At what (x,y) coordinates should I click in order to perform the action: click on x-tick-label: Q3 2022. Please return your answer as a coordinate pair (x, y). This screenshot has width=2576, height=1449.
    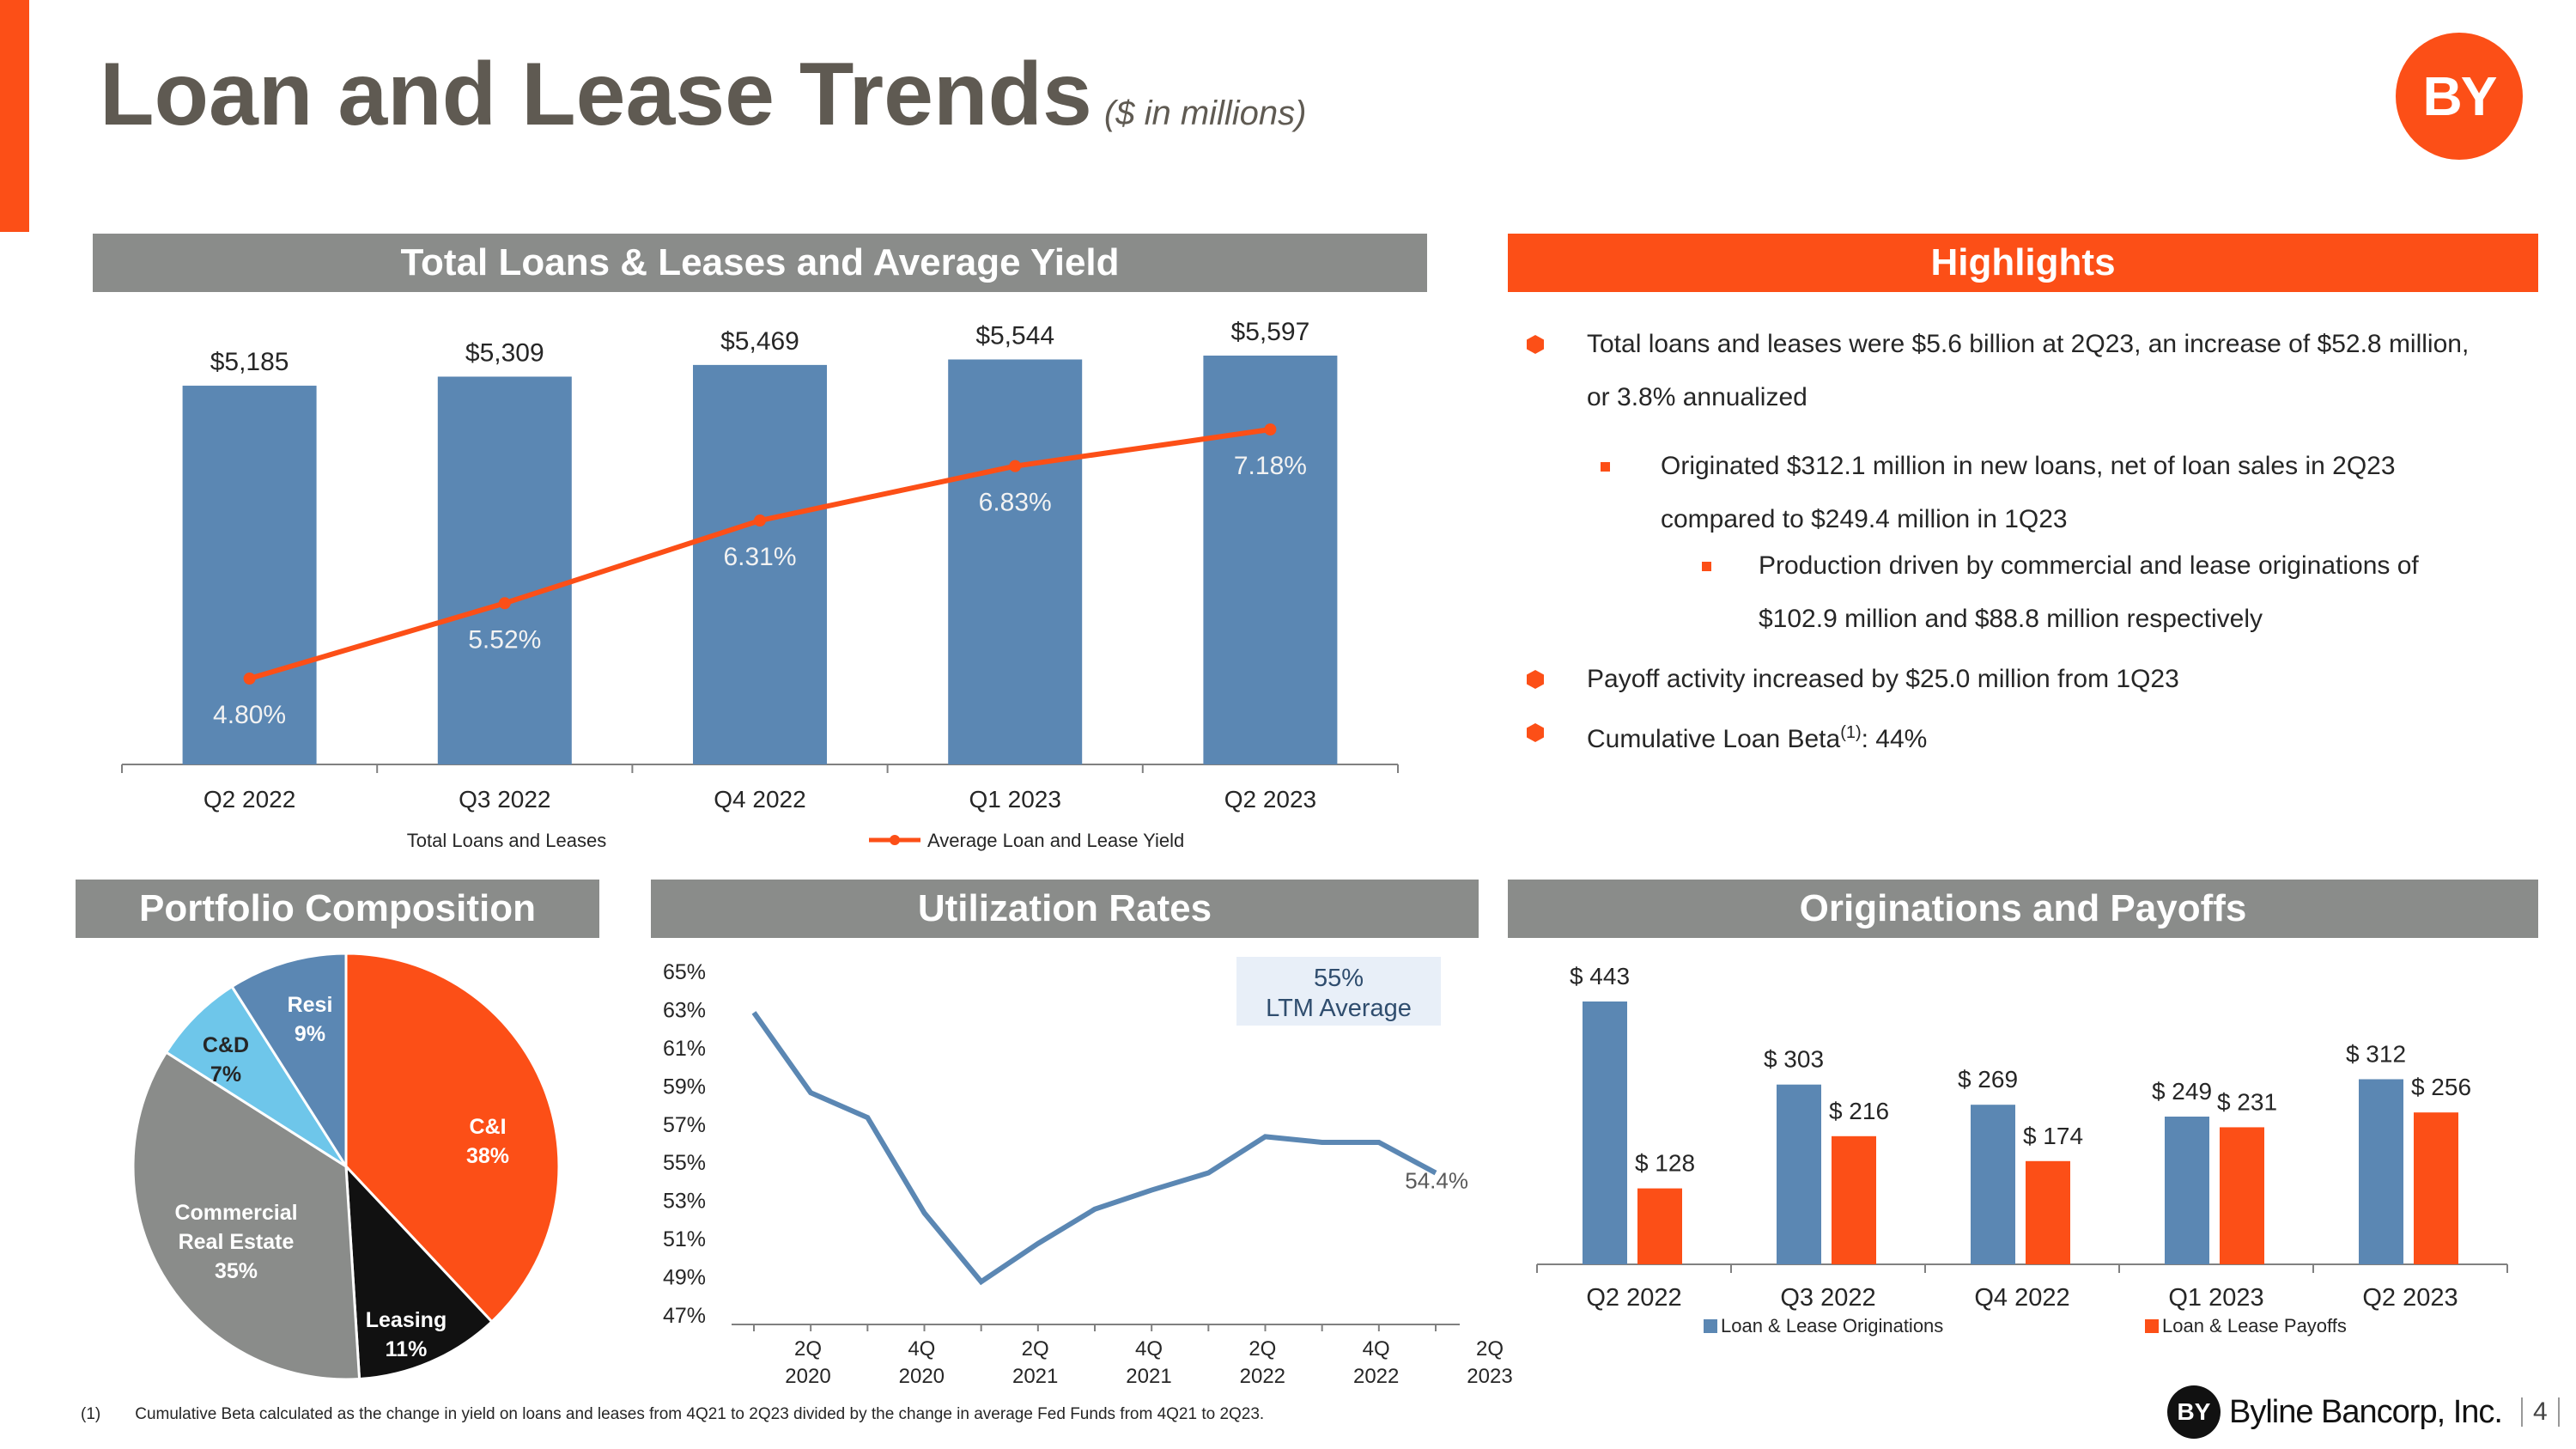
    Looking at the image, I should click on (505, 799).